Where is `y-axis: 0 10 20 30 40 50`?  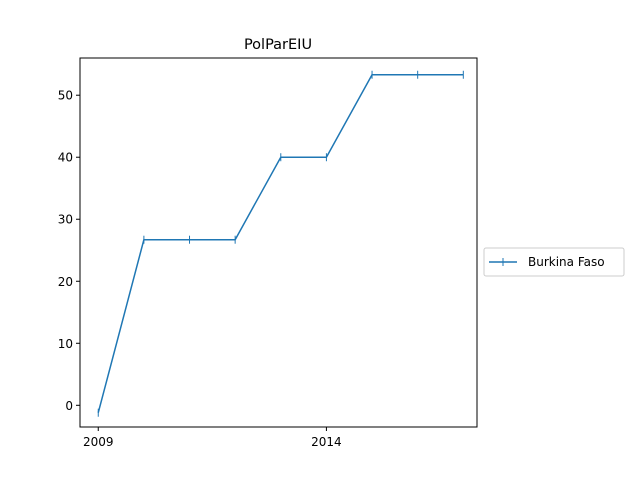
y-axis: 0 10 20 30 40 50 is located at coordinates (69, 251).